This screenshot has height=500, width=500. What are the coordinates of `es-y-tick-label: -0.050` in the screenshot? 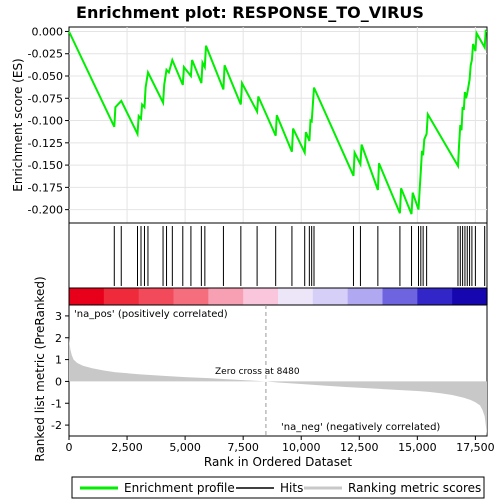 It's located at (45, 76).